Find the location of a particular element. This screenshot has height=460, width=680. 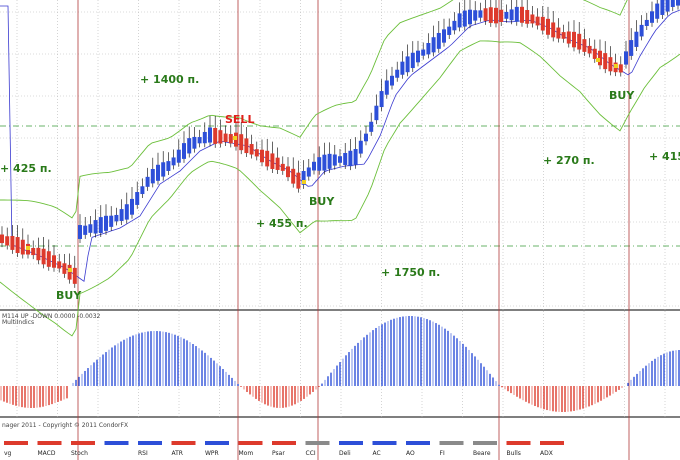

profit-label: + 425 п. is located at coordinates (26, 168).